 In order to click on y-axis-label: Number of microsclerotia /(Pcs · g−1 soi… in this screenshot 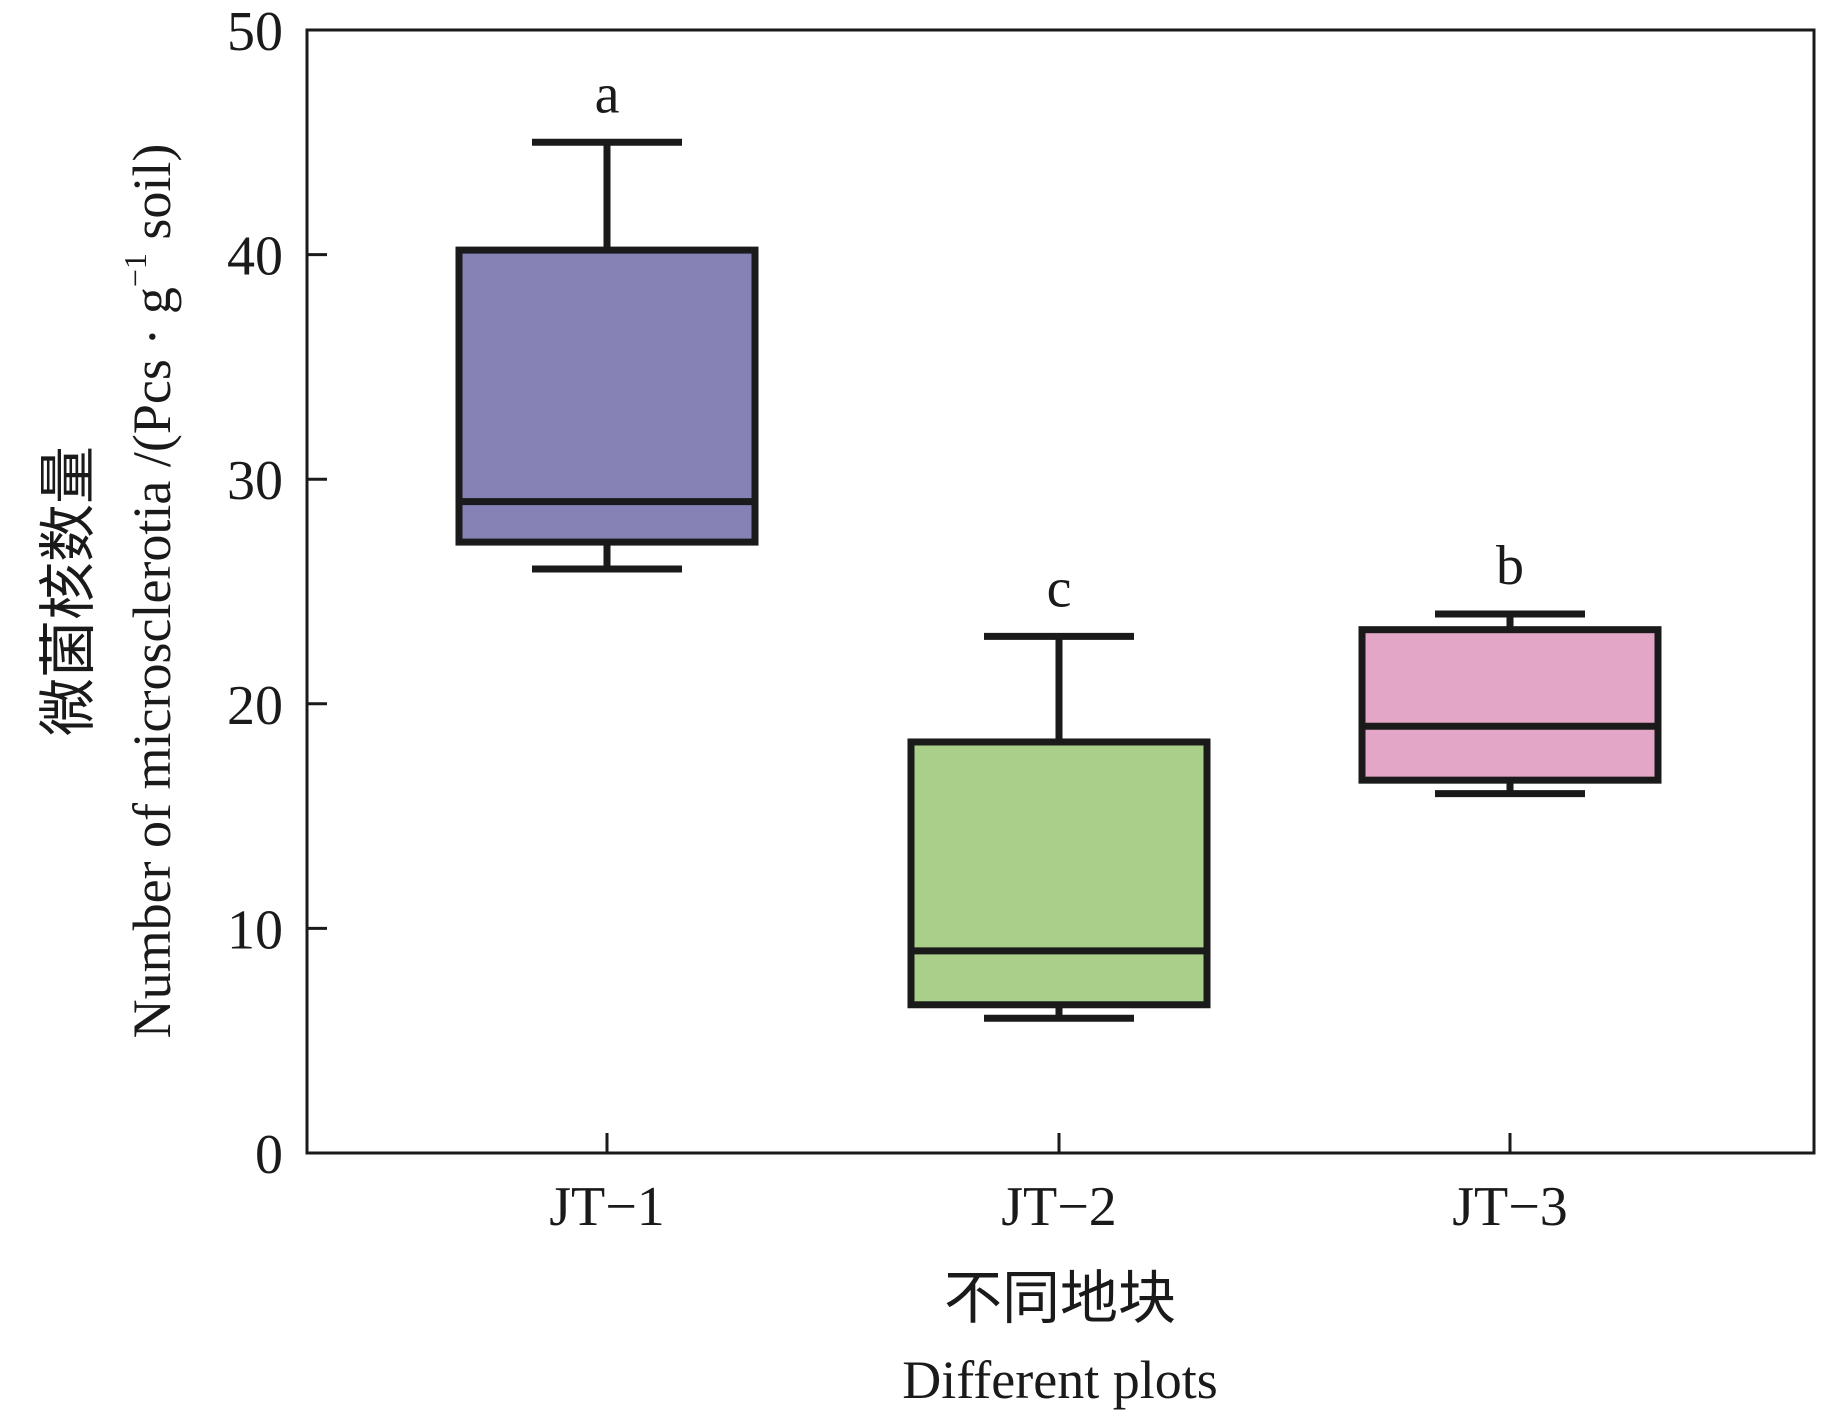, I will do `click(149, 591)`.